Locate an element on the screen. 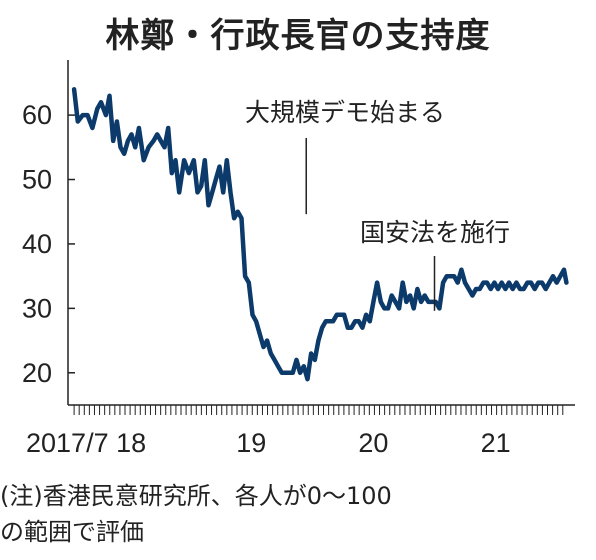 This screenshot has height=560, width=596. x-tick-label: 2017/7 18 is located at coordinates (86, 443).